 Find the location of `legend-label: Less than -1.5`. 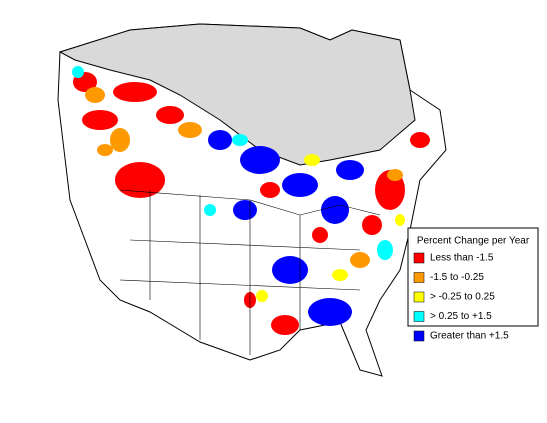

legend-label: Less than -1.5 is located at coordinates (462, 258).